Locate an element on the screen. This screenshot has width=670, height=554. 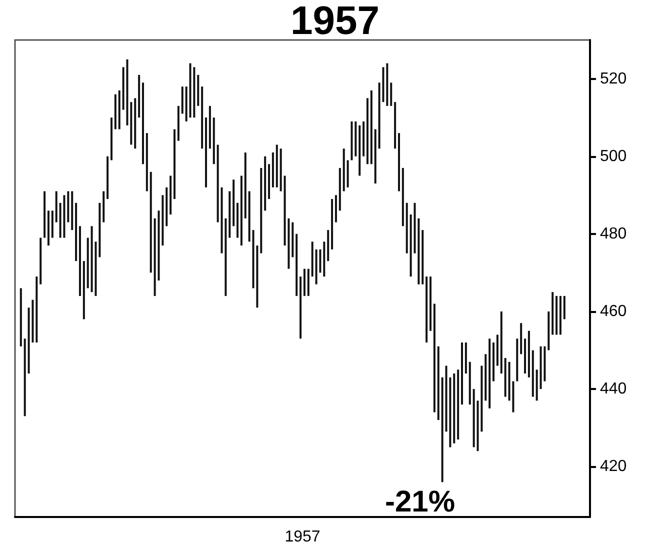
y-tick-label: 460 is located at coordinates (613, 311).